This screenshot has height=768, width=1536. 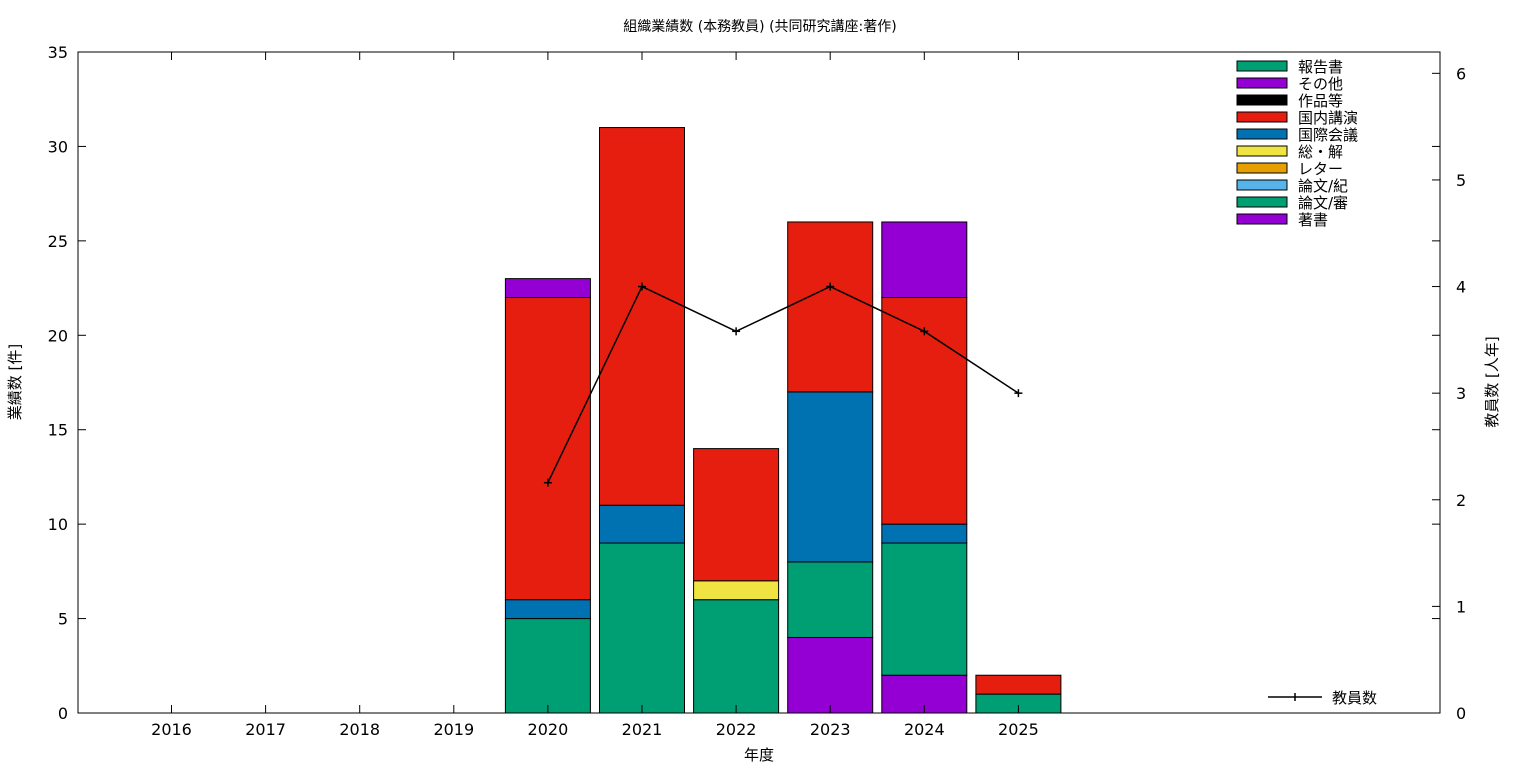 I want to click on line-legend: 教員数, so click(x=1322, y=698).